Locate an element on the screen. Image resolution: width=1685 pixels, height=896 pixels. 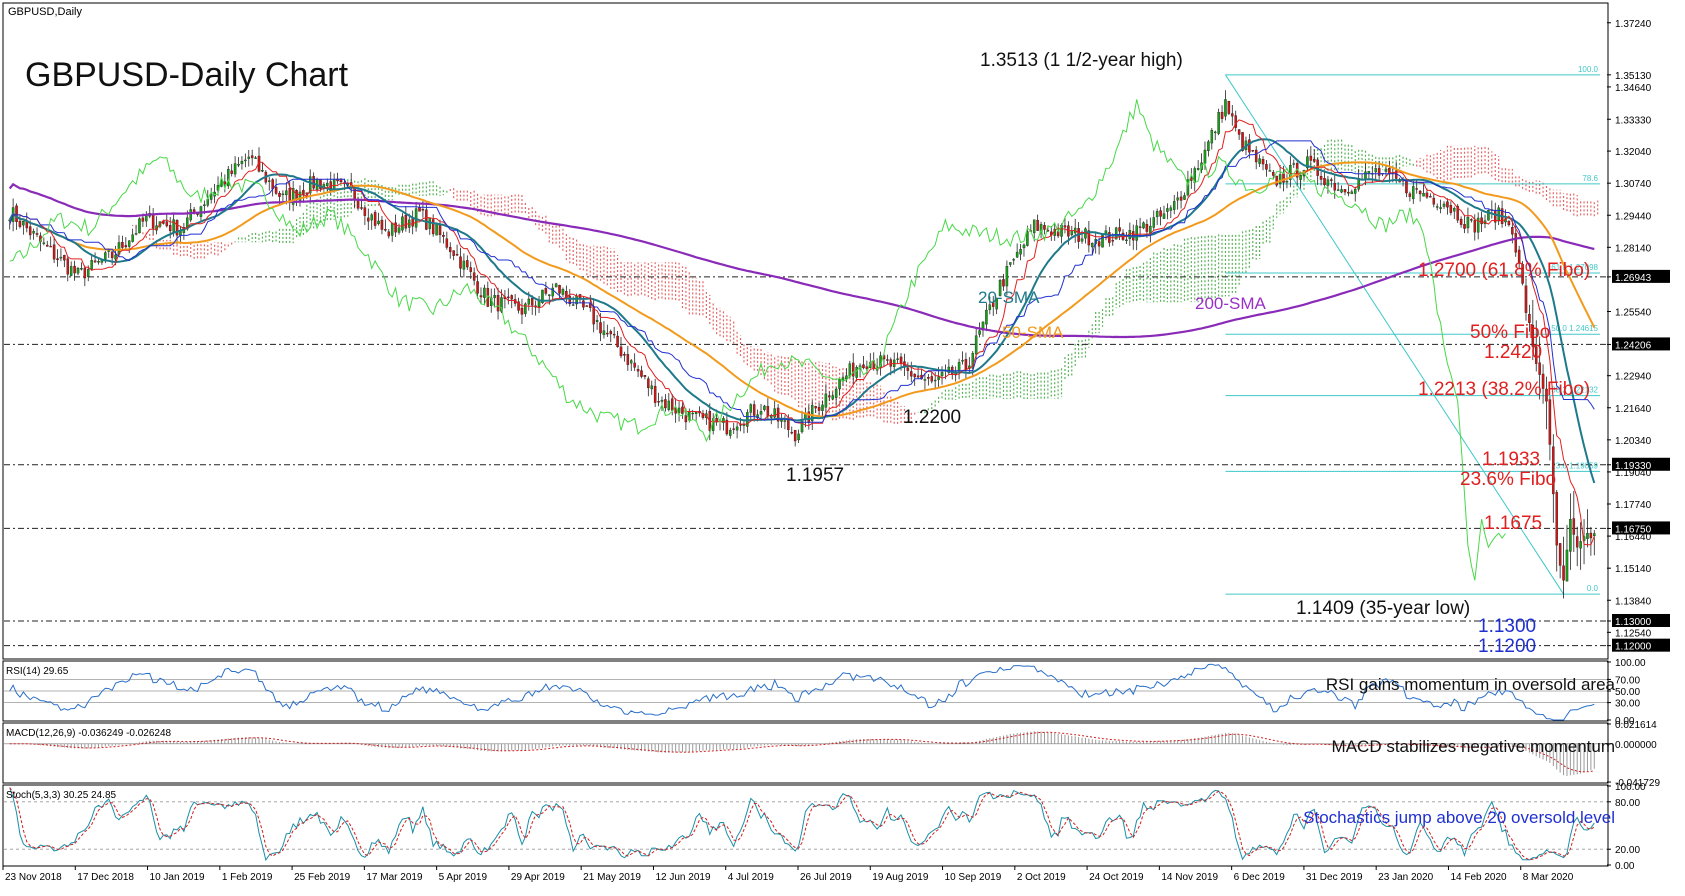
rsi-line is located at coordinates (802, 692).